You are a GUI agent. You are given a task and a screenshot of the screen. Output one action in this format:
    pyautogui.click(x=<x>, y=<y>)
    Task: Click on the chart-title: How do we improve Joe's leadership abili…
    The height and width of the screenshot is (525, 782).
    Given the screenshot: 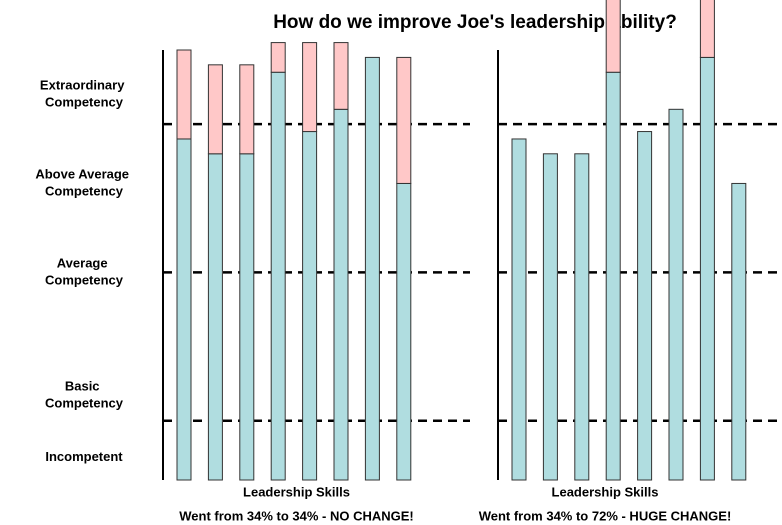 What is the action you would take?
    pyautogui.click(x=475, y=22)
    